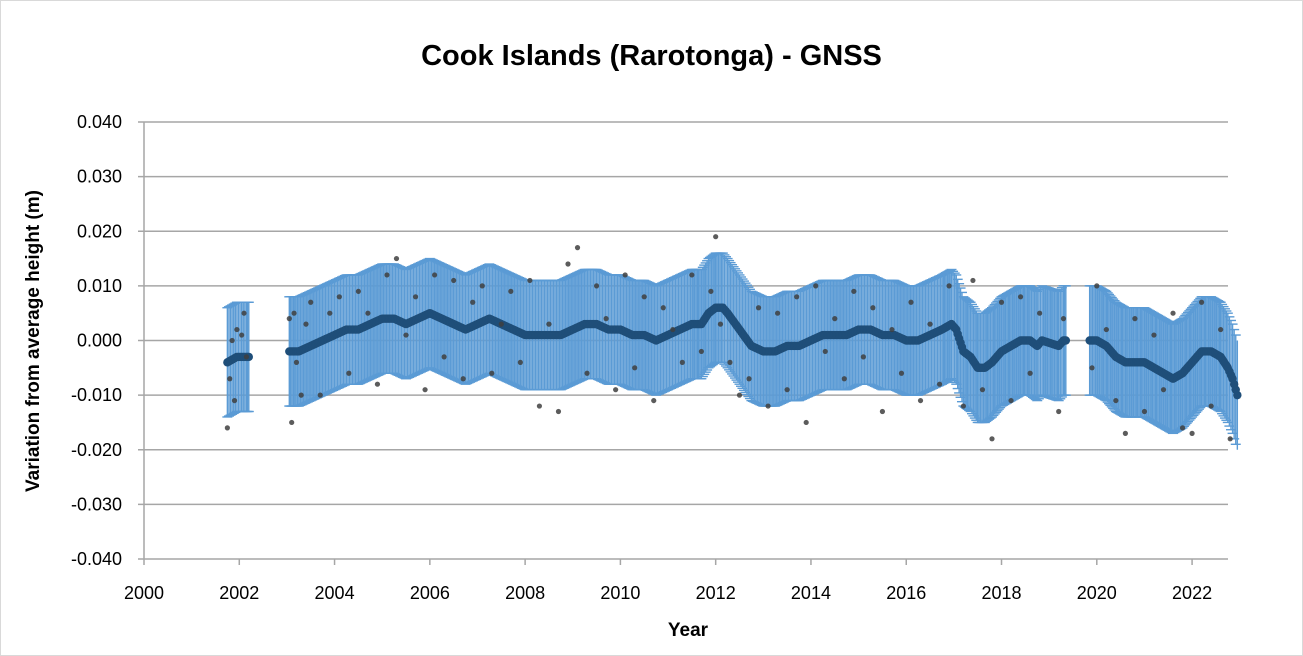 The image size is (1303, 656). I want to click on y-tick-label-8: -0.040, so click(96, 559).